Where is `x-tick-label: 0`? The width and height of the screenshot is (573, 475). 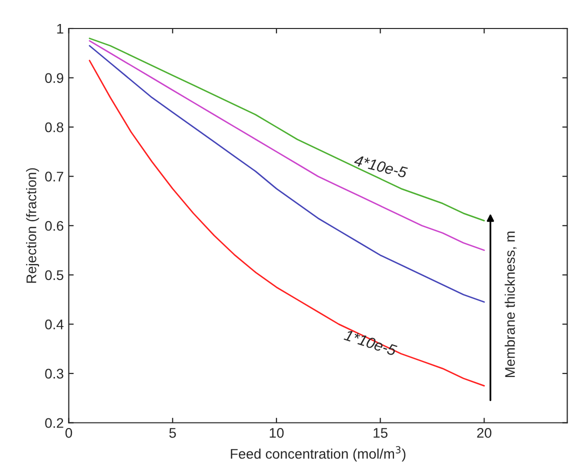 x-tick-label: 0 is located at coordinates (68, 433).